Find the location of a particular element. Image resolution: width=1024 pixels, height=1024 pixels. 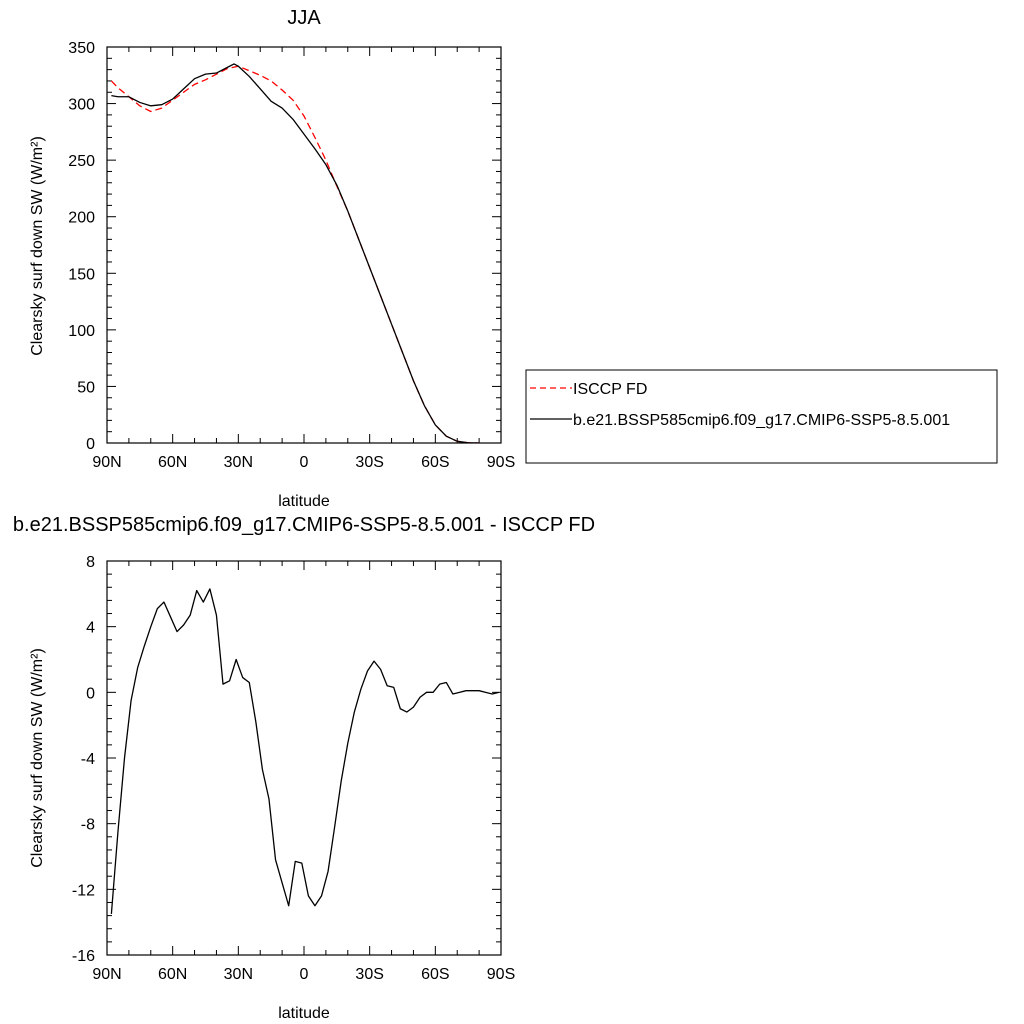

y-tick-label: 150 is located at coordinates (81, 274).